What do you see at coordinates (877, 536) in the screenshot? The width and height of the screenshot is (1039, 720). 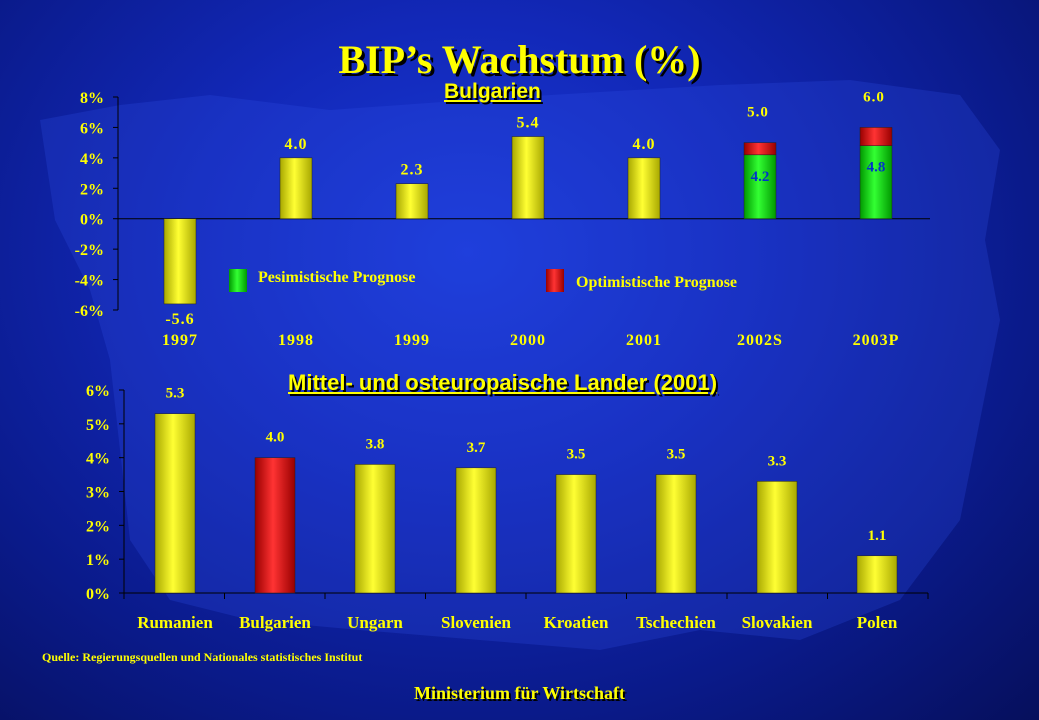 I see `chart2-value-label: 1.1` at bounding box center [877, 536].